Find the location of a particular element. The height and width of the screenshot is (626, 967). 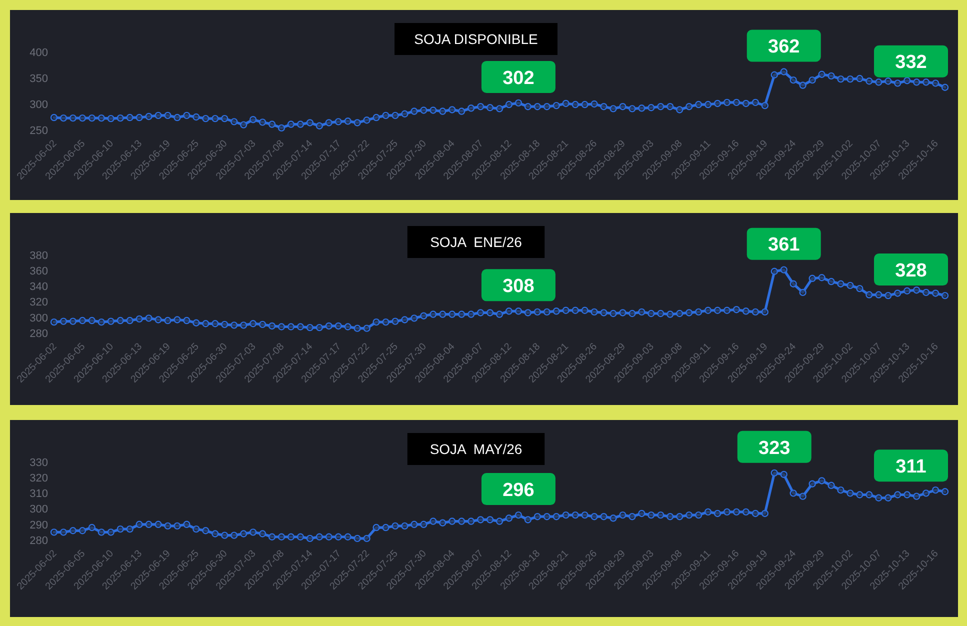

y-tick-label: 400 is located at coordinates (39, 52).